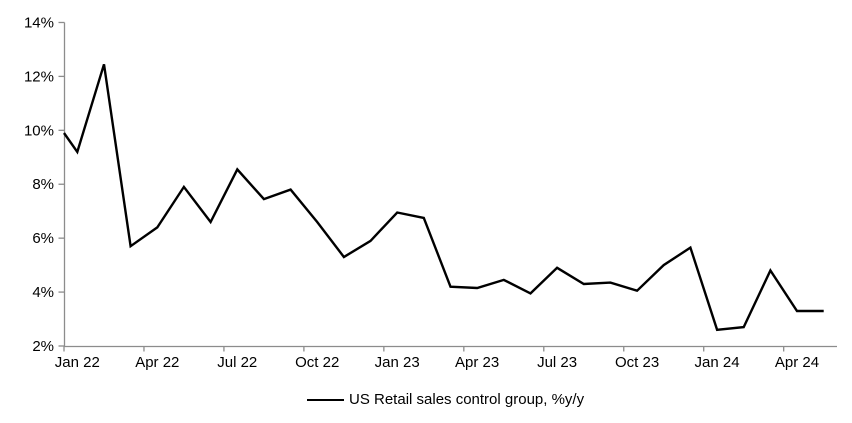  I want to click on y-axis-tick-label: 8%, so click(43, 184).